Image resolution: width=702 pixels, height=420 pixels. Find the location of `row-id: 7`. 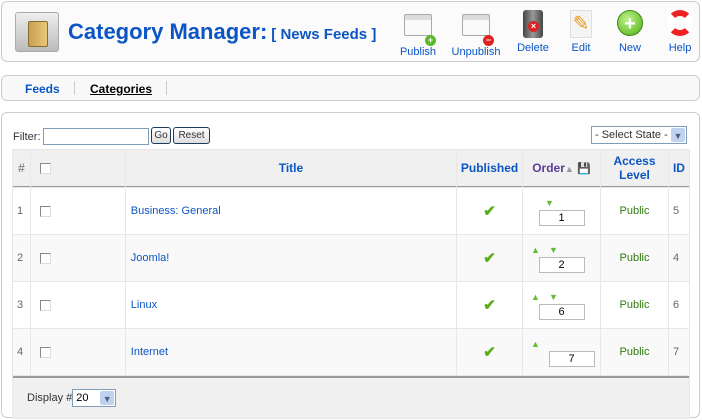

row-id: 7 is located at coordinates (678, 352).